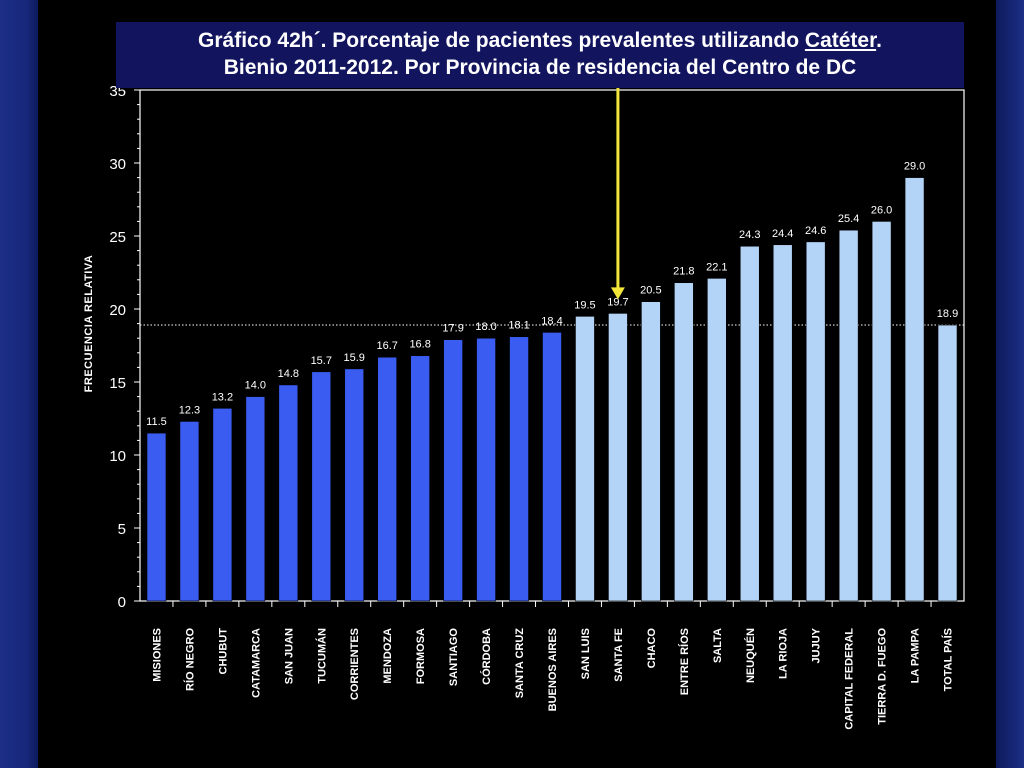 This screenshot has height=768, width=1024. I want to click on data-label: 22.1, so click(716, 267).